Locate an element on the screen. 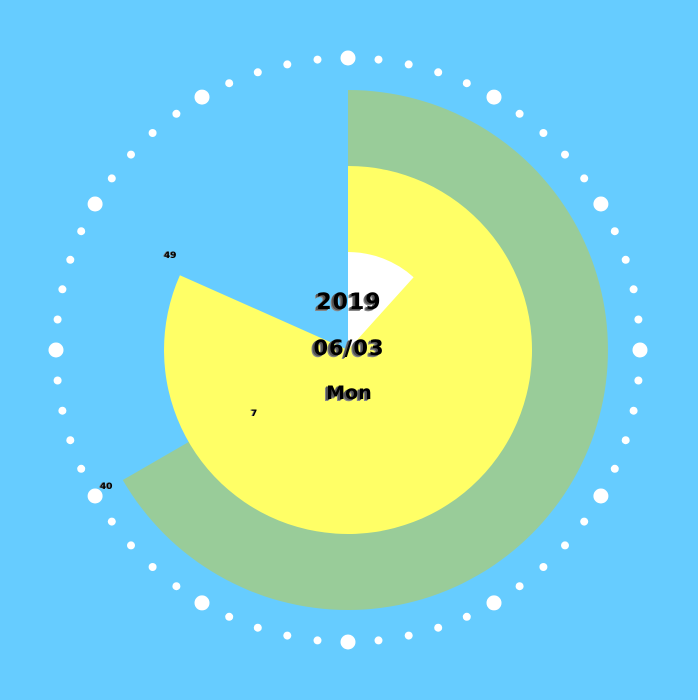 The height and width of the screenshot is (700, 698). year-text: 2019 is located at coordinates (349, 302).